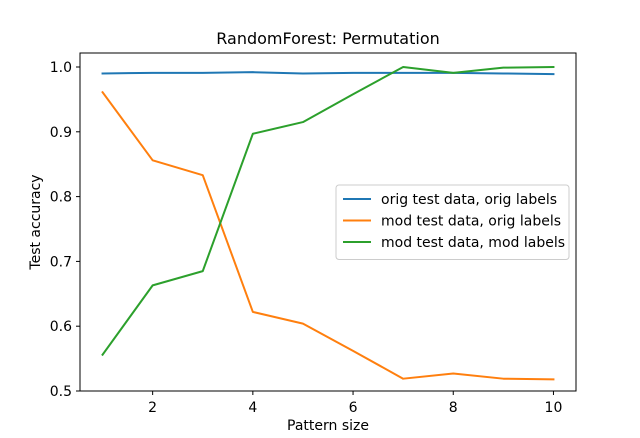  Describe the element at coordinates (469, 200) in the screenshot. I see `legend-label-1: orig test data, orig labels` at that location.